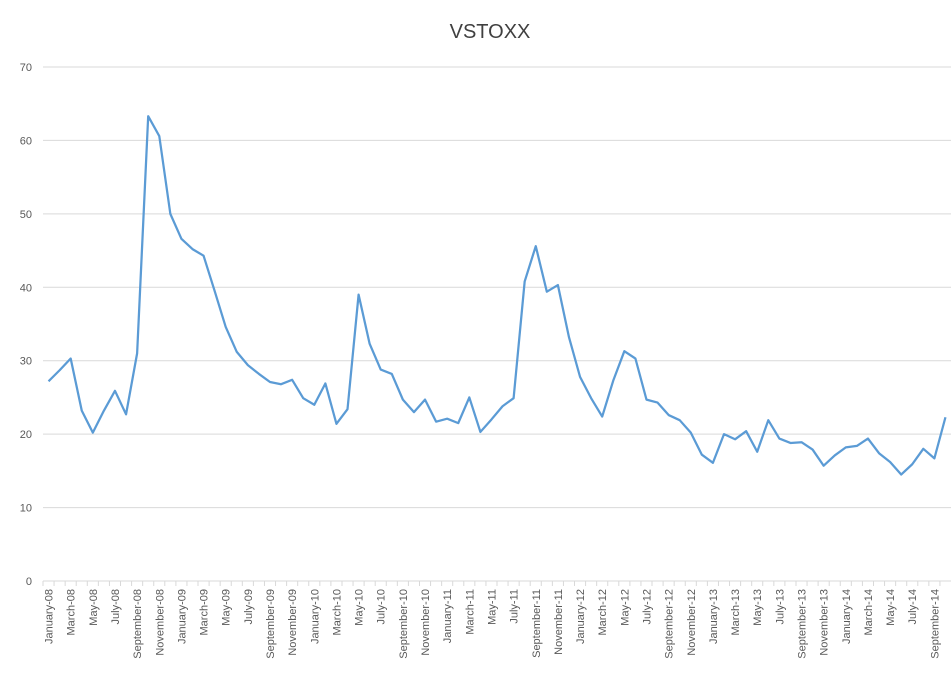  Describe the element at coordinates (249, 606) in the screenshot. I see `x-tick-label: July-09` at that location.